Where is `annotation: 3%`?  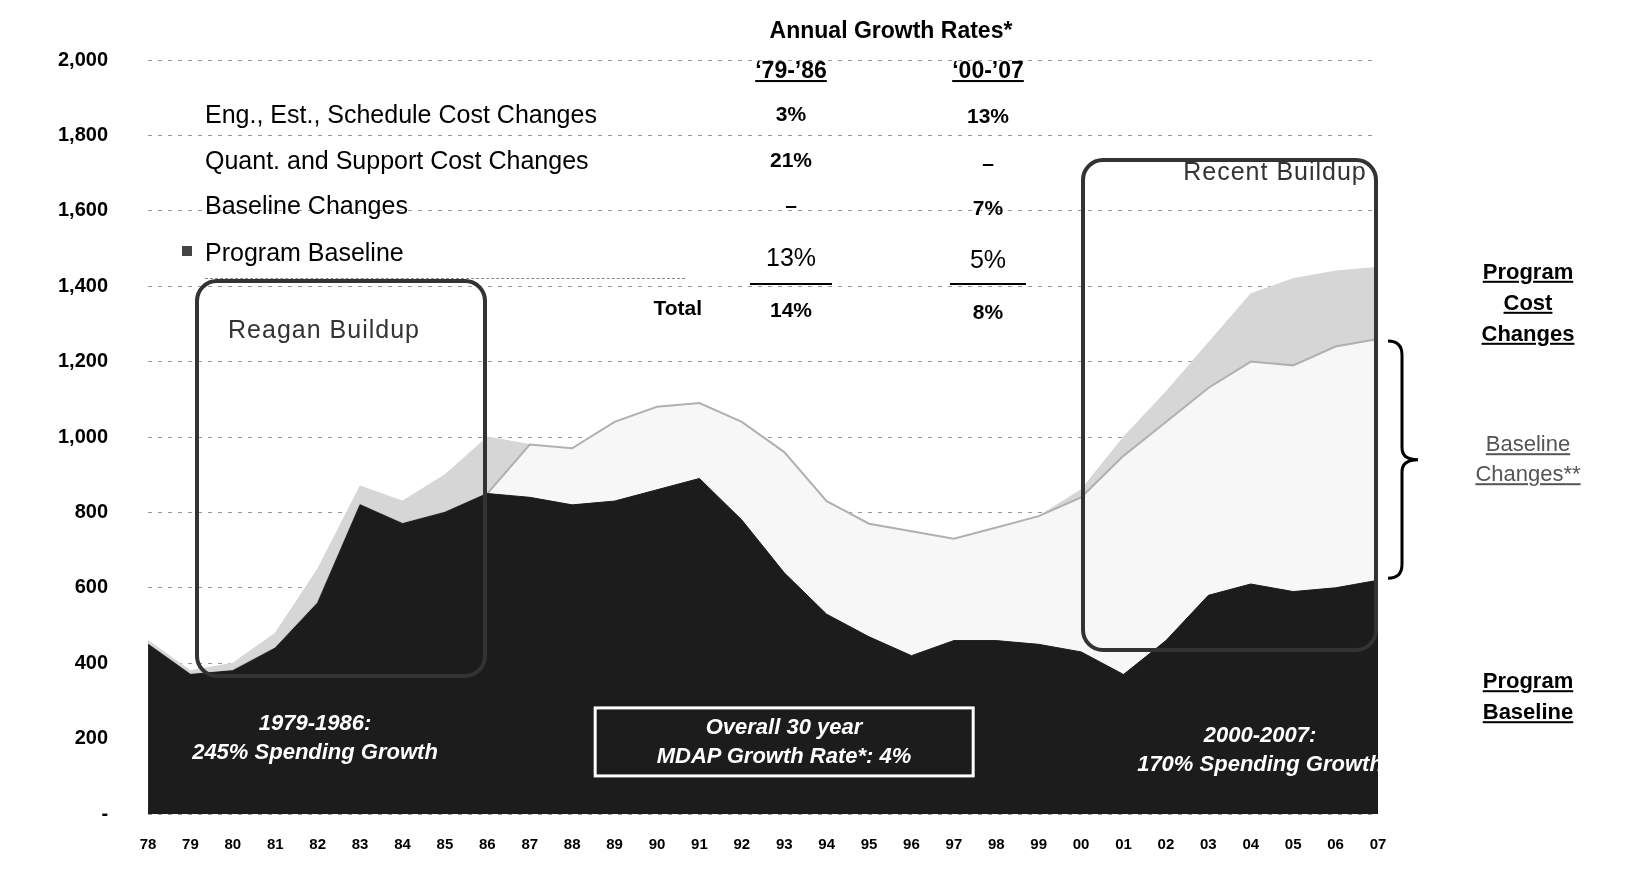 annotation: 3% is located at coordinates (791, 114).